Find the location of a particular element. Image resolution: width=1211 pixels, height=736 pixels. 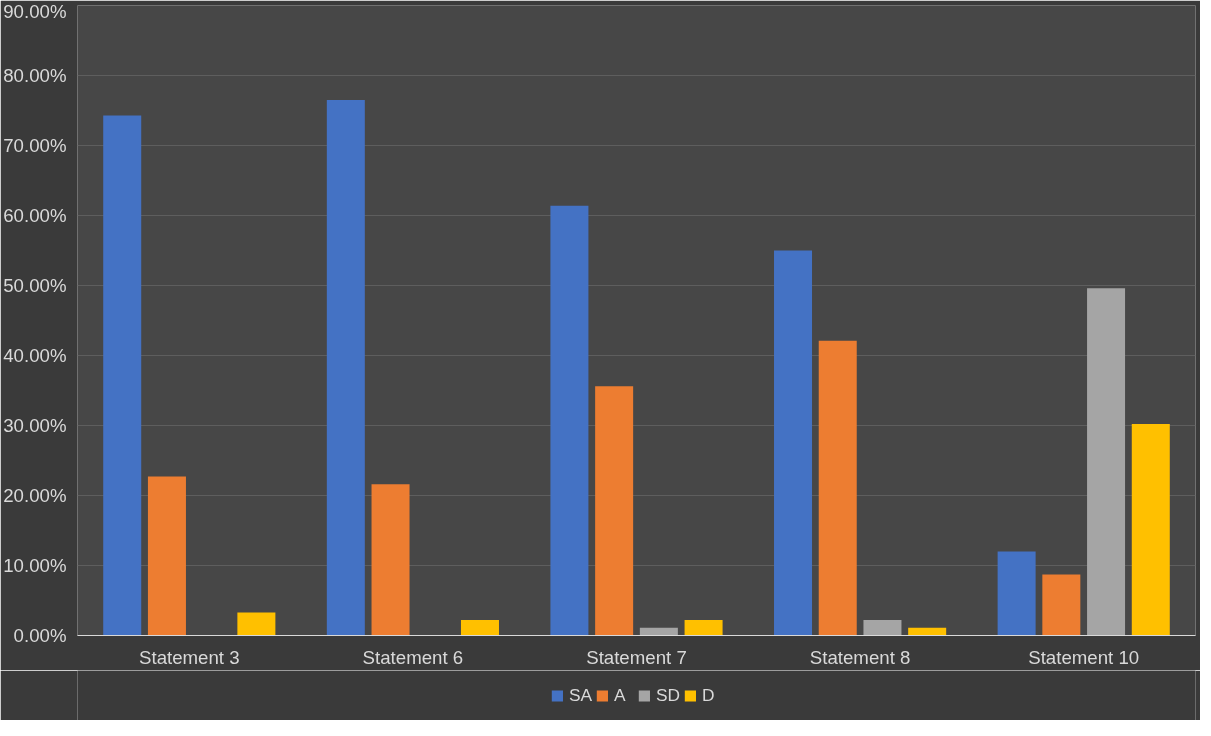

y-tick-label: 50.00% is located at coordinates (35, 285).